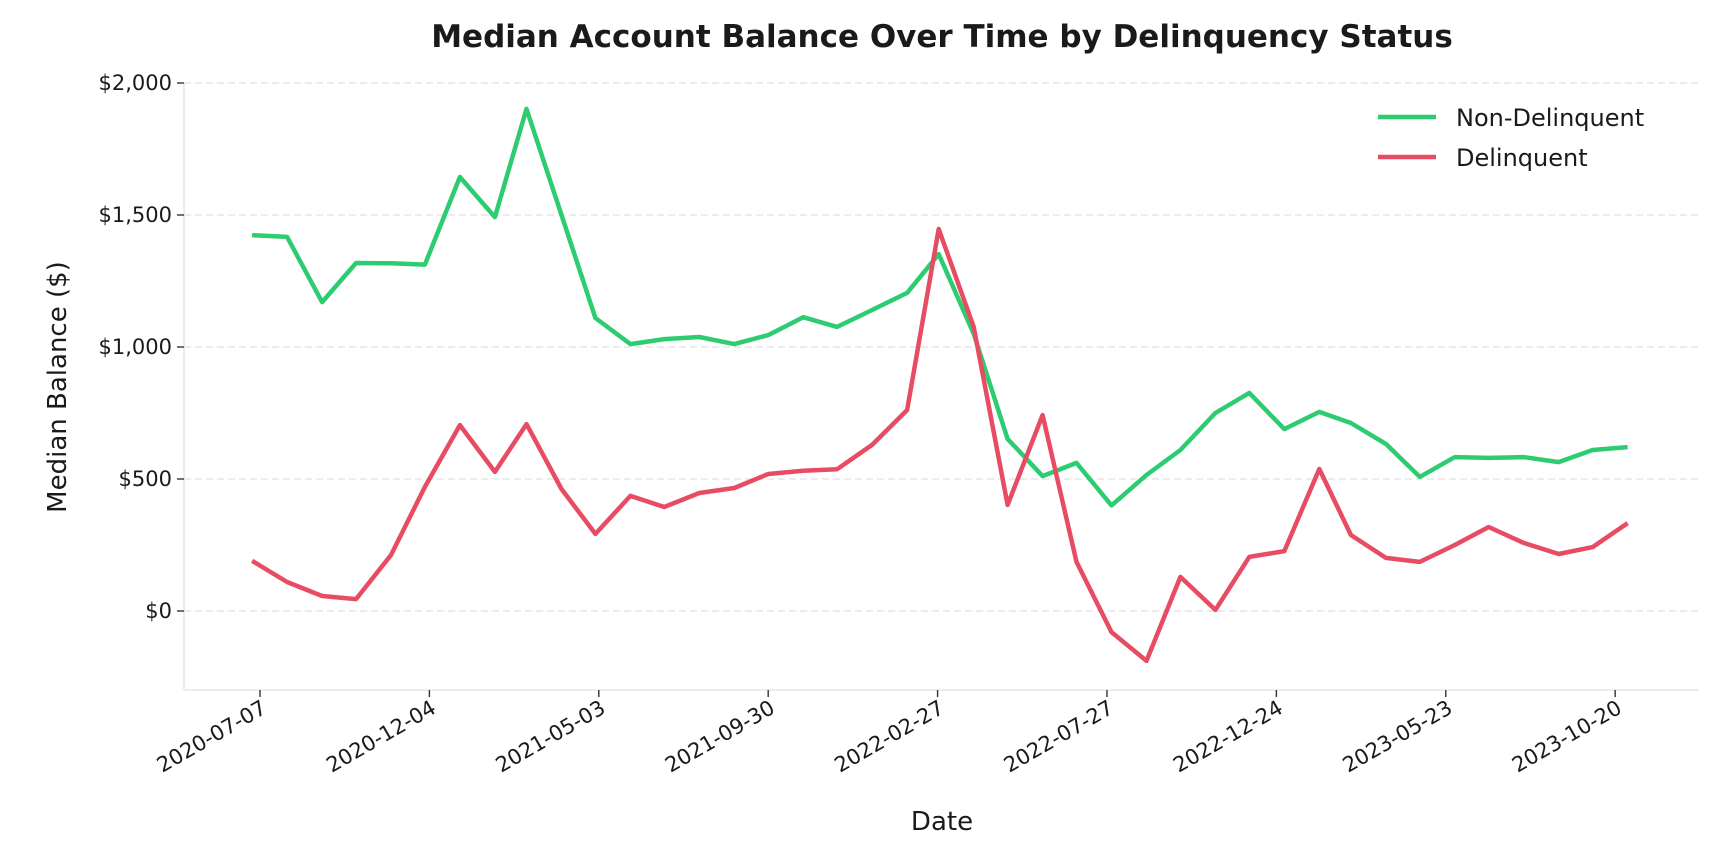 The width and height of the screenshot is (1718, 851). Describe the element at coordinates (551, 737) in the screenshot. I see `x-tick-label: 2021-05-03` at that location.